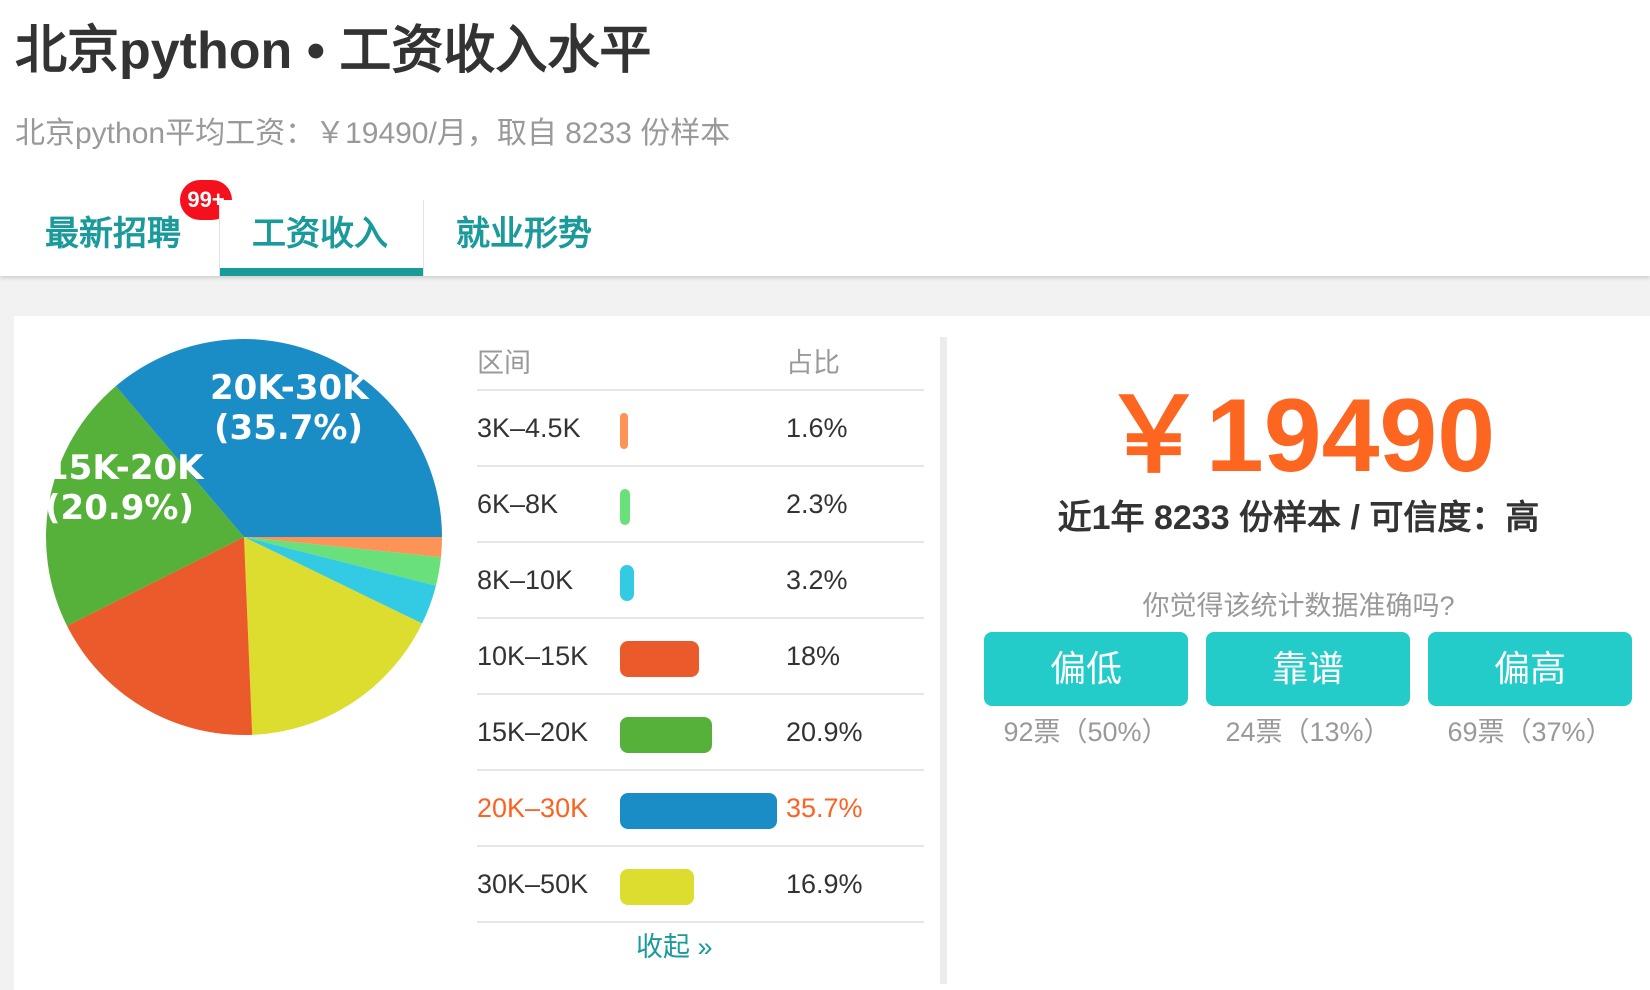 This screenshot has height=990, width=1650. What do you see at coordinates (1086, 732) in the screenshot?
I see `vote-count-too-low: 92票（50%）` at bounding box center [1086, 732].